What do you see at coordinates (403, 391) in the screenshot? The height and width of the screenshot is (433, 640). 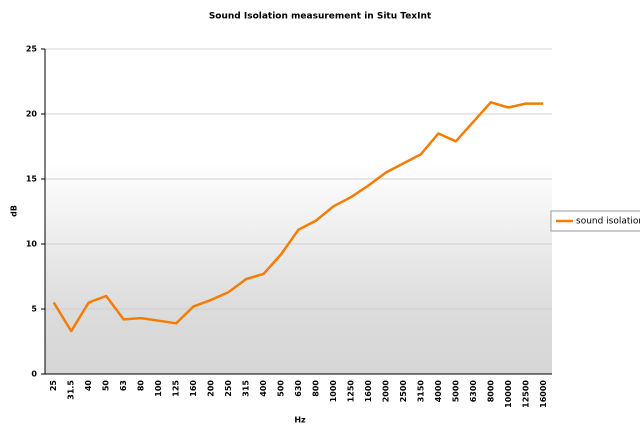 I see `x-tick-label: 2500` at bounding box center [403, 391].